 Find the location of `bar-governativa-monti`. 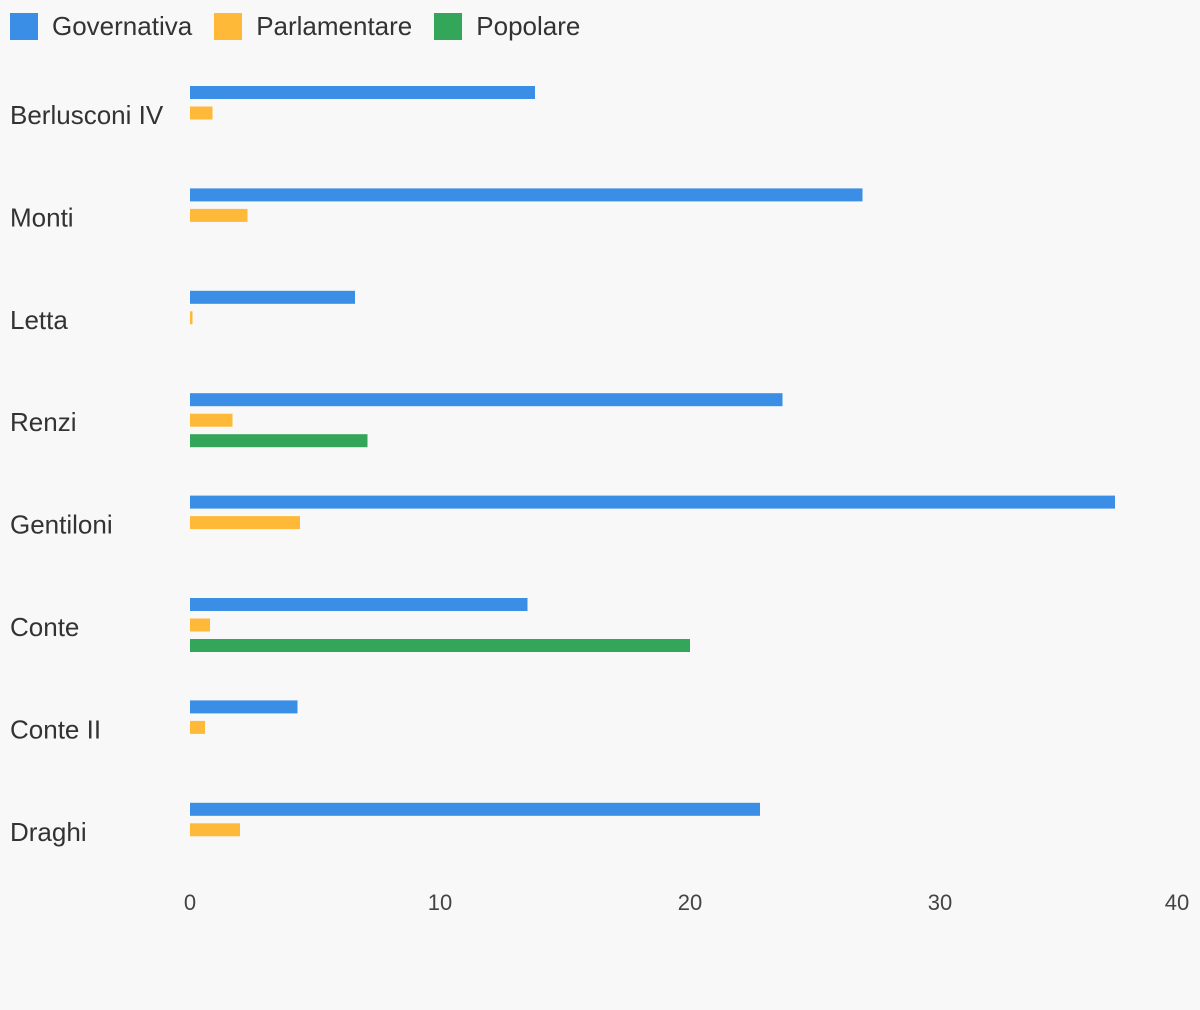

bar-governativa-monti is located at coordinates (526, 195).